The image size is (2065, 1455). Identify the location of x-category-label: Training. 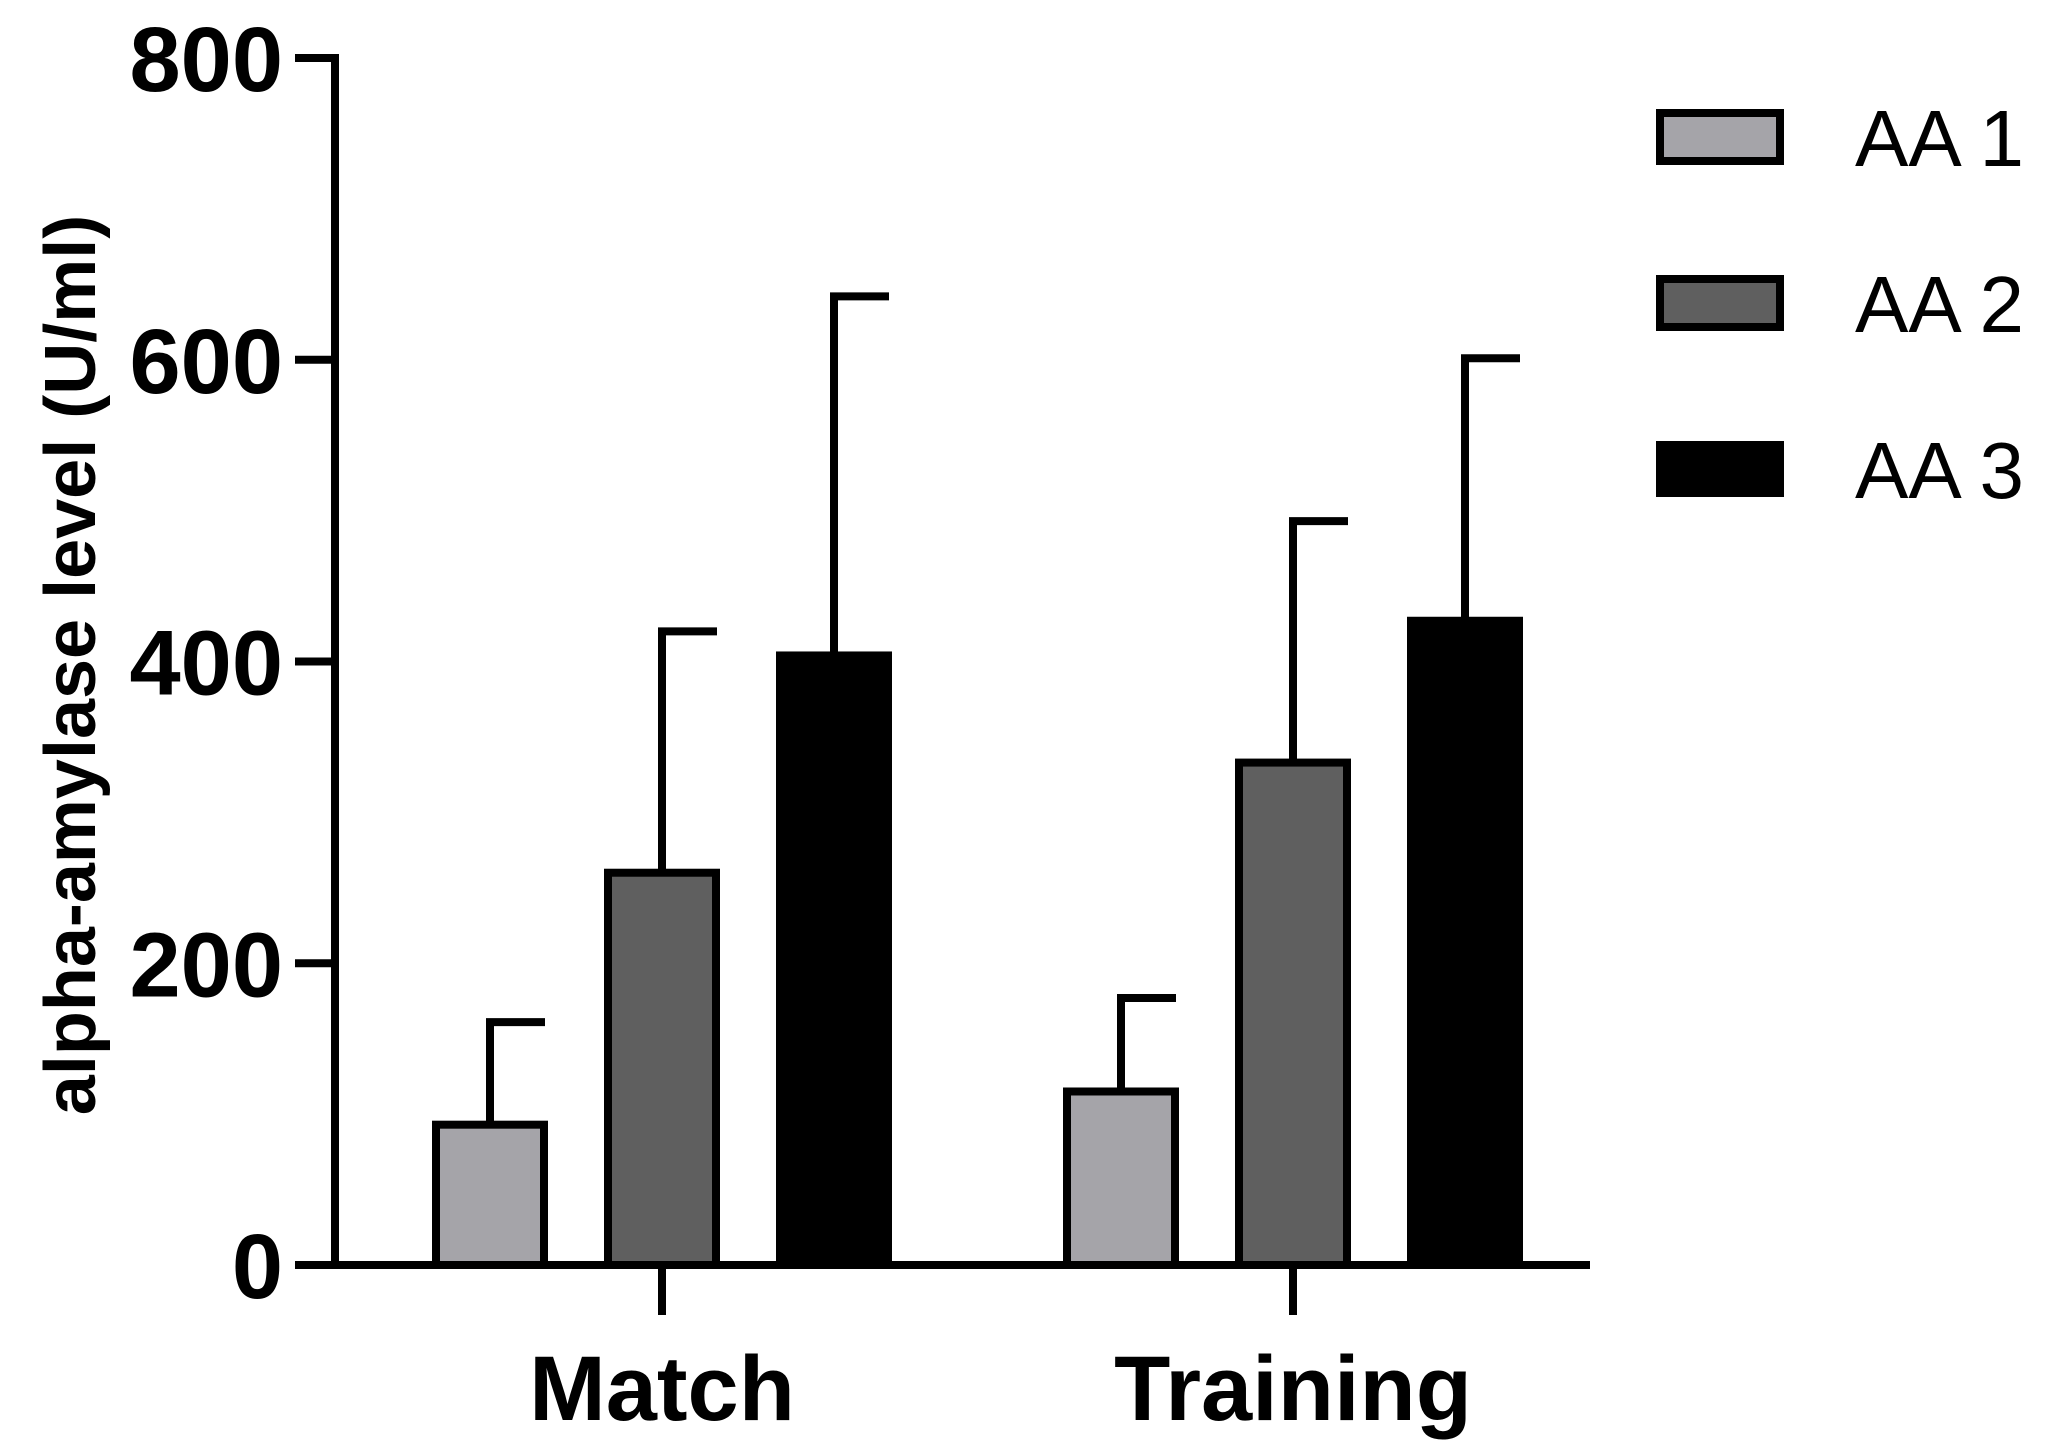
(1293, 1389).